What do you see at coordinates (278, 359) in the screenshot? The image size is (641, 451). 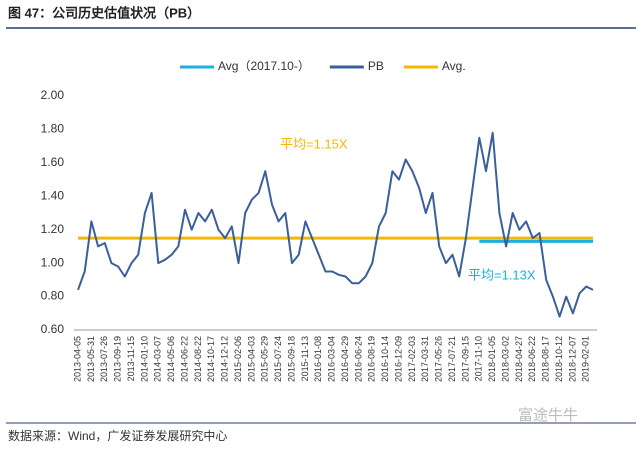 I see `x-tick-label: 2015-07-24` at bounding box center [278, 359].